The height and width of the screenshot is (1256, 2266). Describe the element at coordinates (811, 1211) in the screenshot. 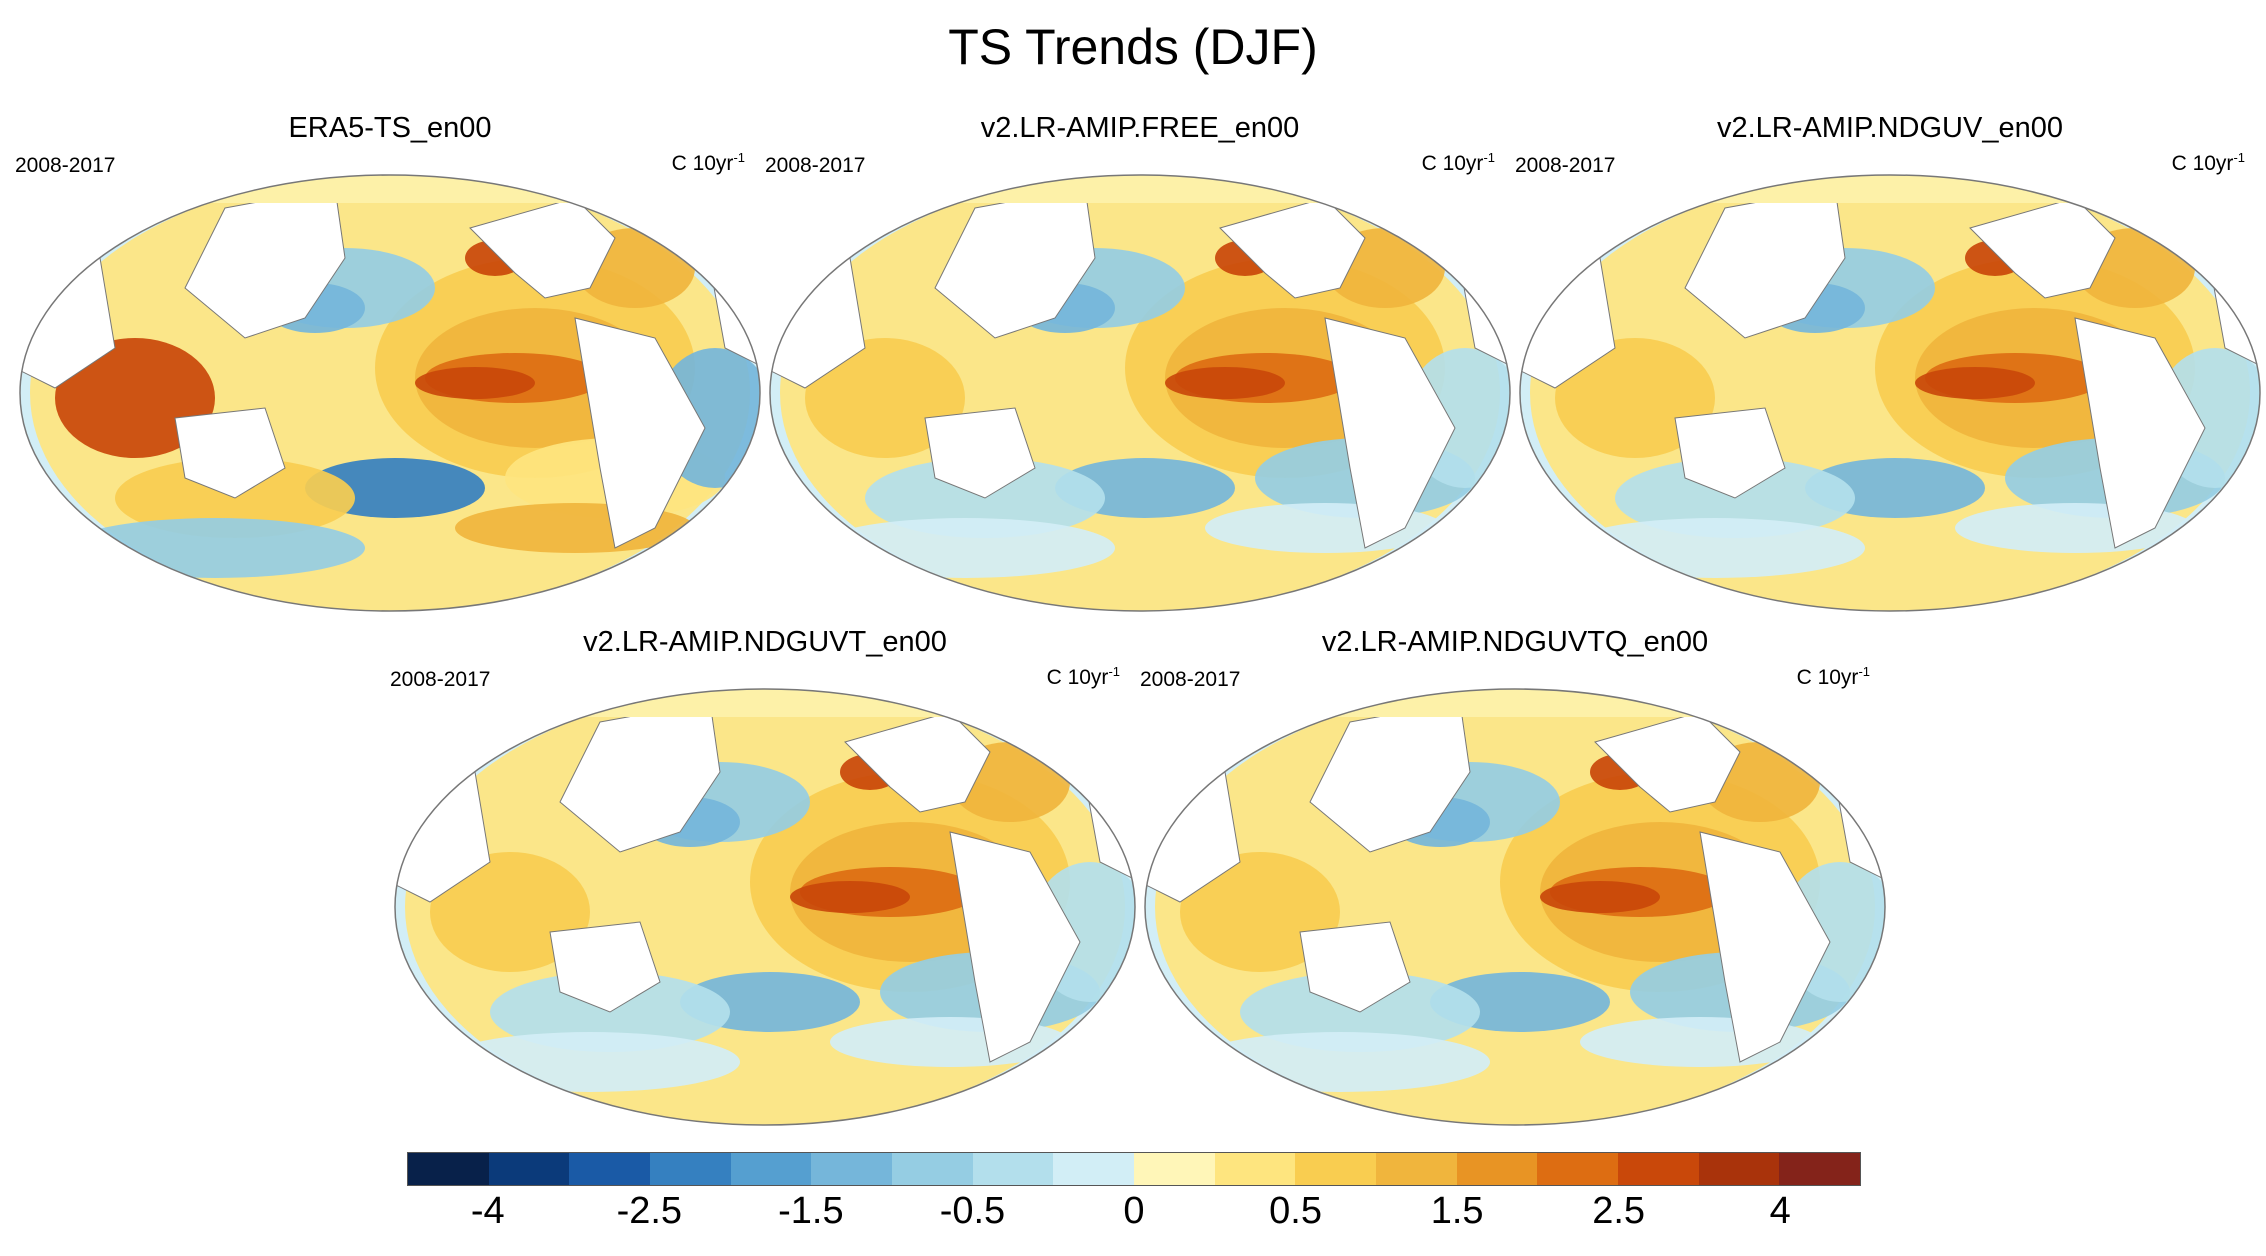

I see `colorbar-tick-label: -1.5` at that location.